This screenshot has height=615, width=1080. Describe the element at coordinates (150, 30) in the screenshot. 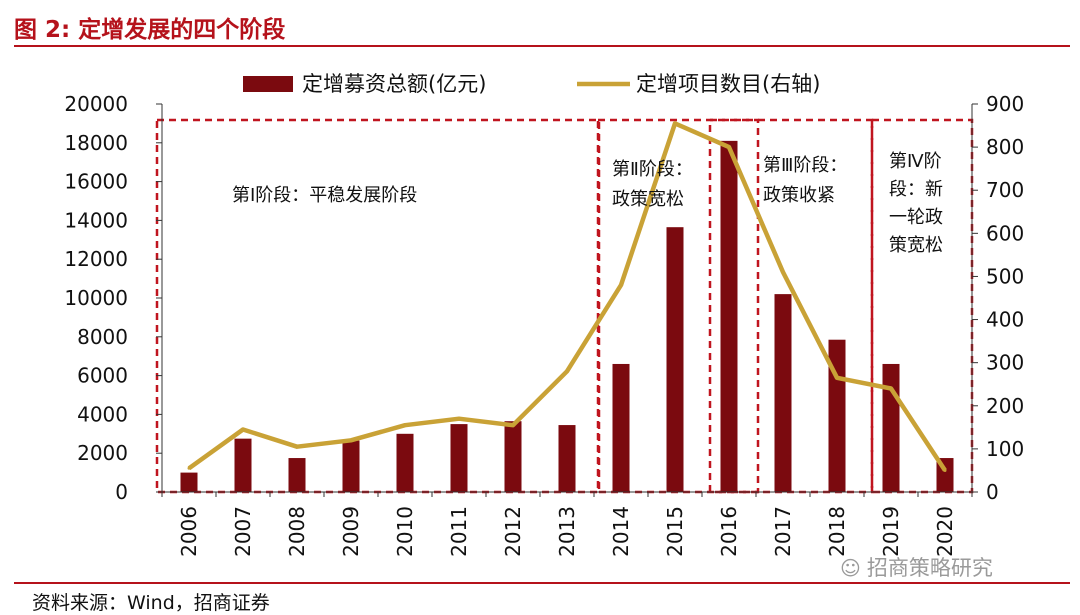

I see `figure-title: 图 2: 定增发展的四个阶段` at that location.